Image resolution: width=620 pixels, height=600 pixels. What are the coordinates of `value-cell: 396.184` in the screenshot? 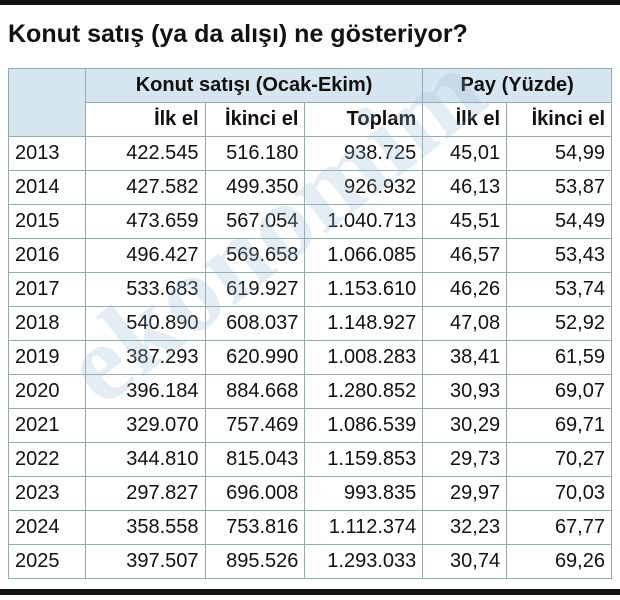 It's located at (145, 391).